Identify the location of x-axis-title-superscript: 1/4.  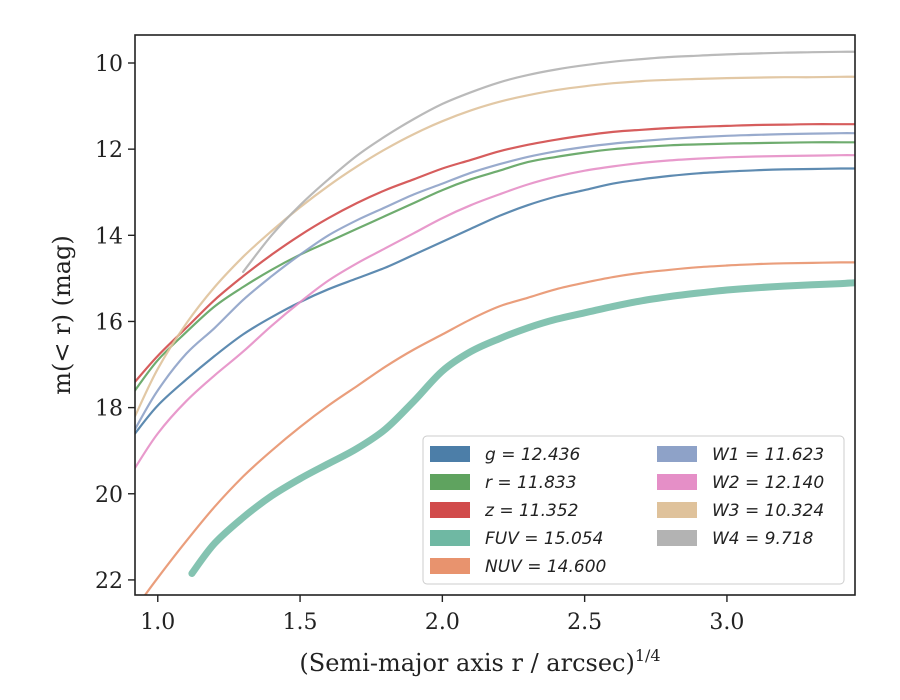
(648, 655).